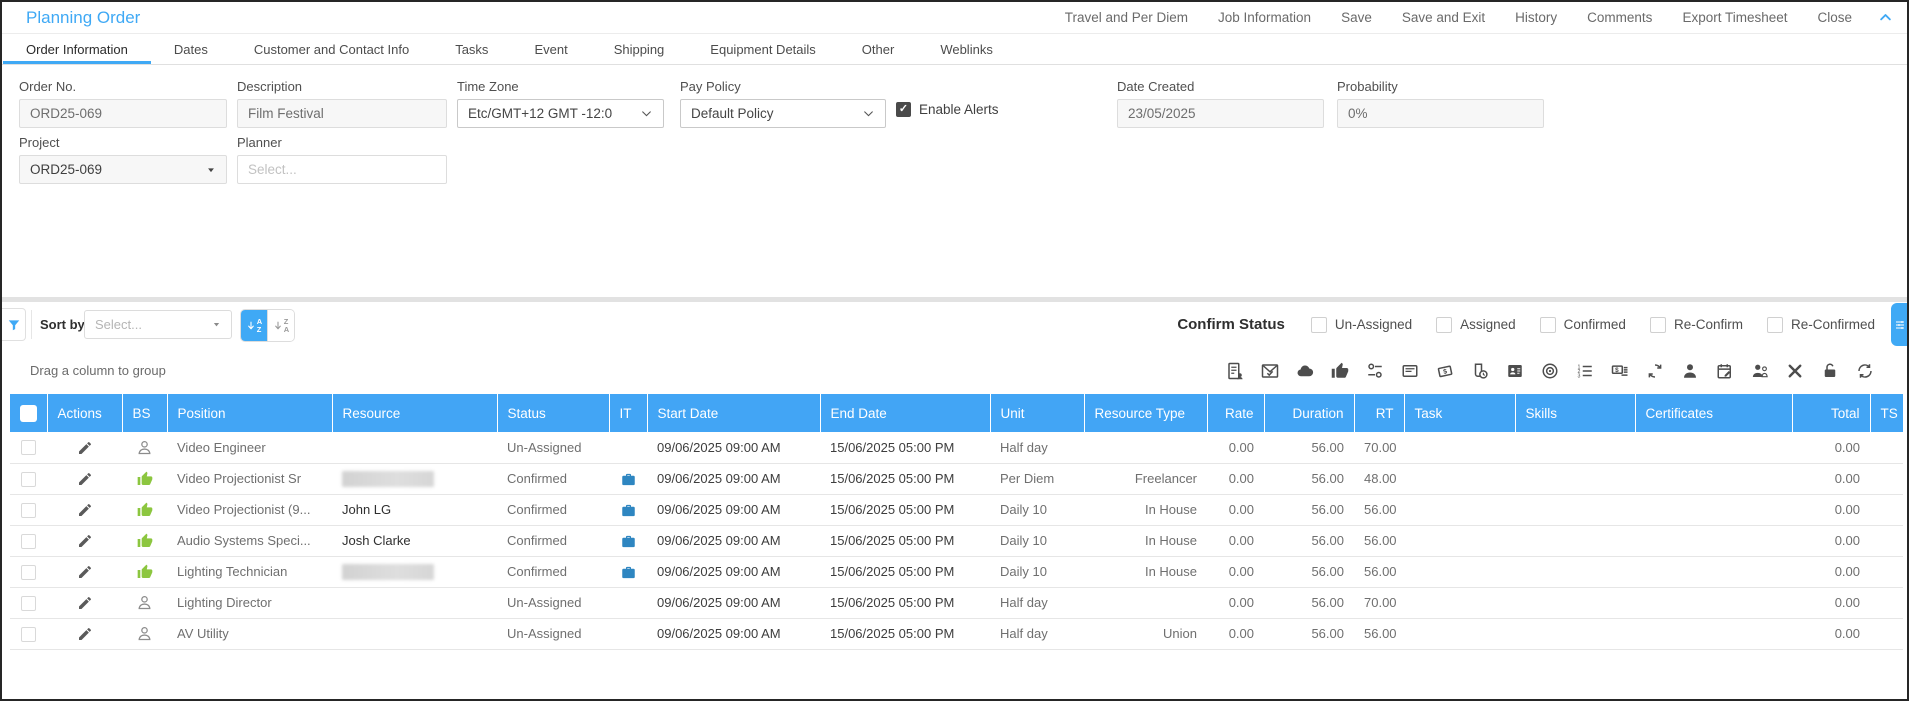 This screenshot has width=1909, height=701. What do you see at coordinates (1375, 371) in the screenshot?
I see `toggles-icon` at bounding box center [1375, 371].